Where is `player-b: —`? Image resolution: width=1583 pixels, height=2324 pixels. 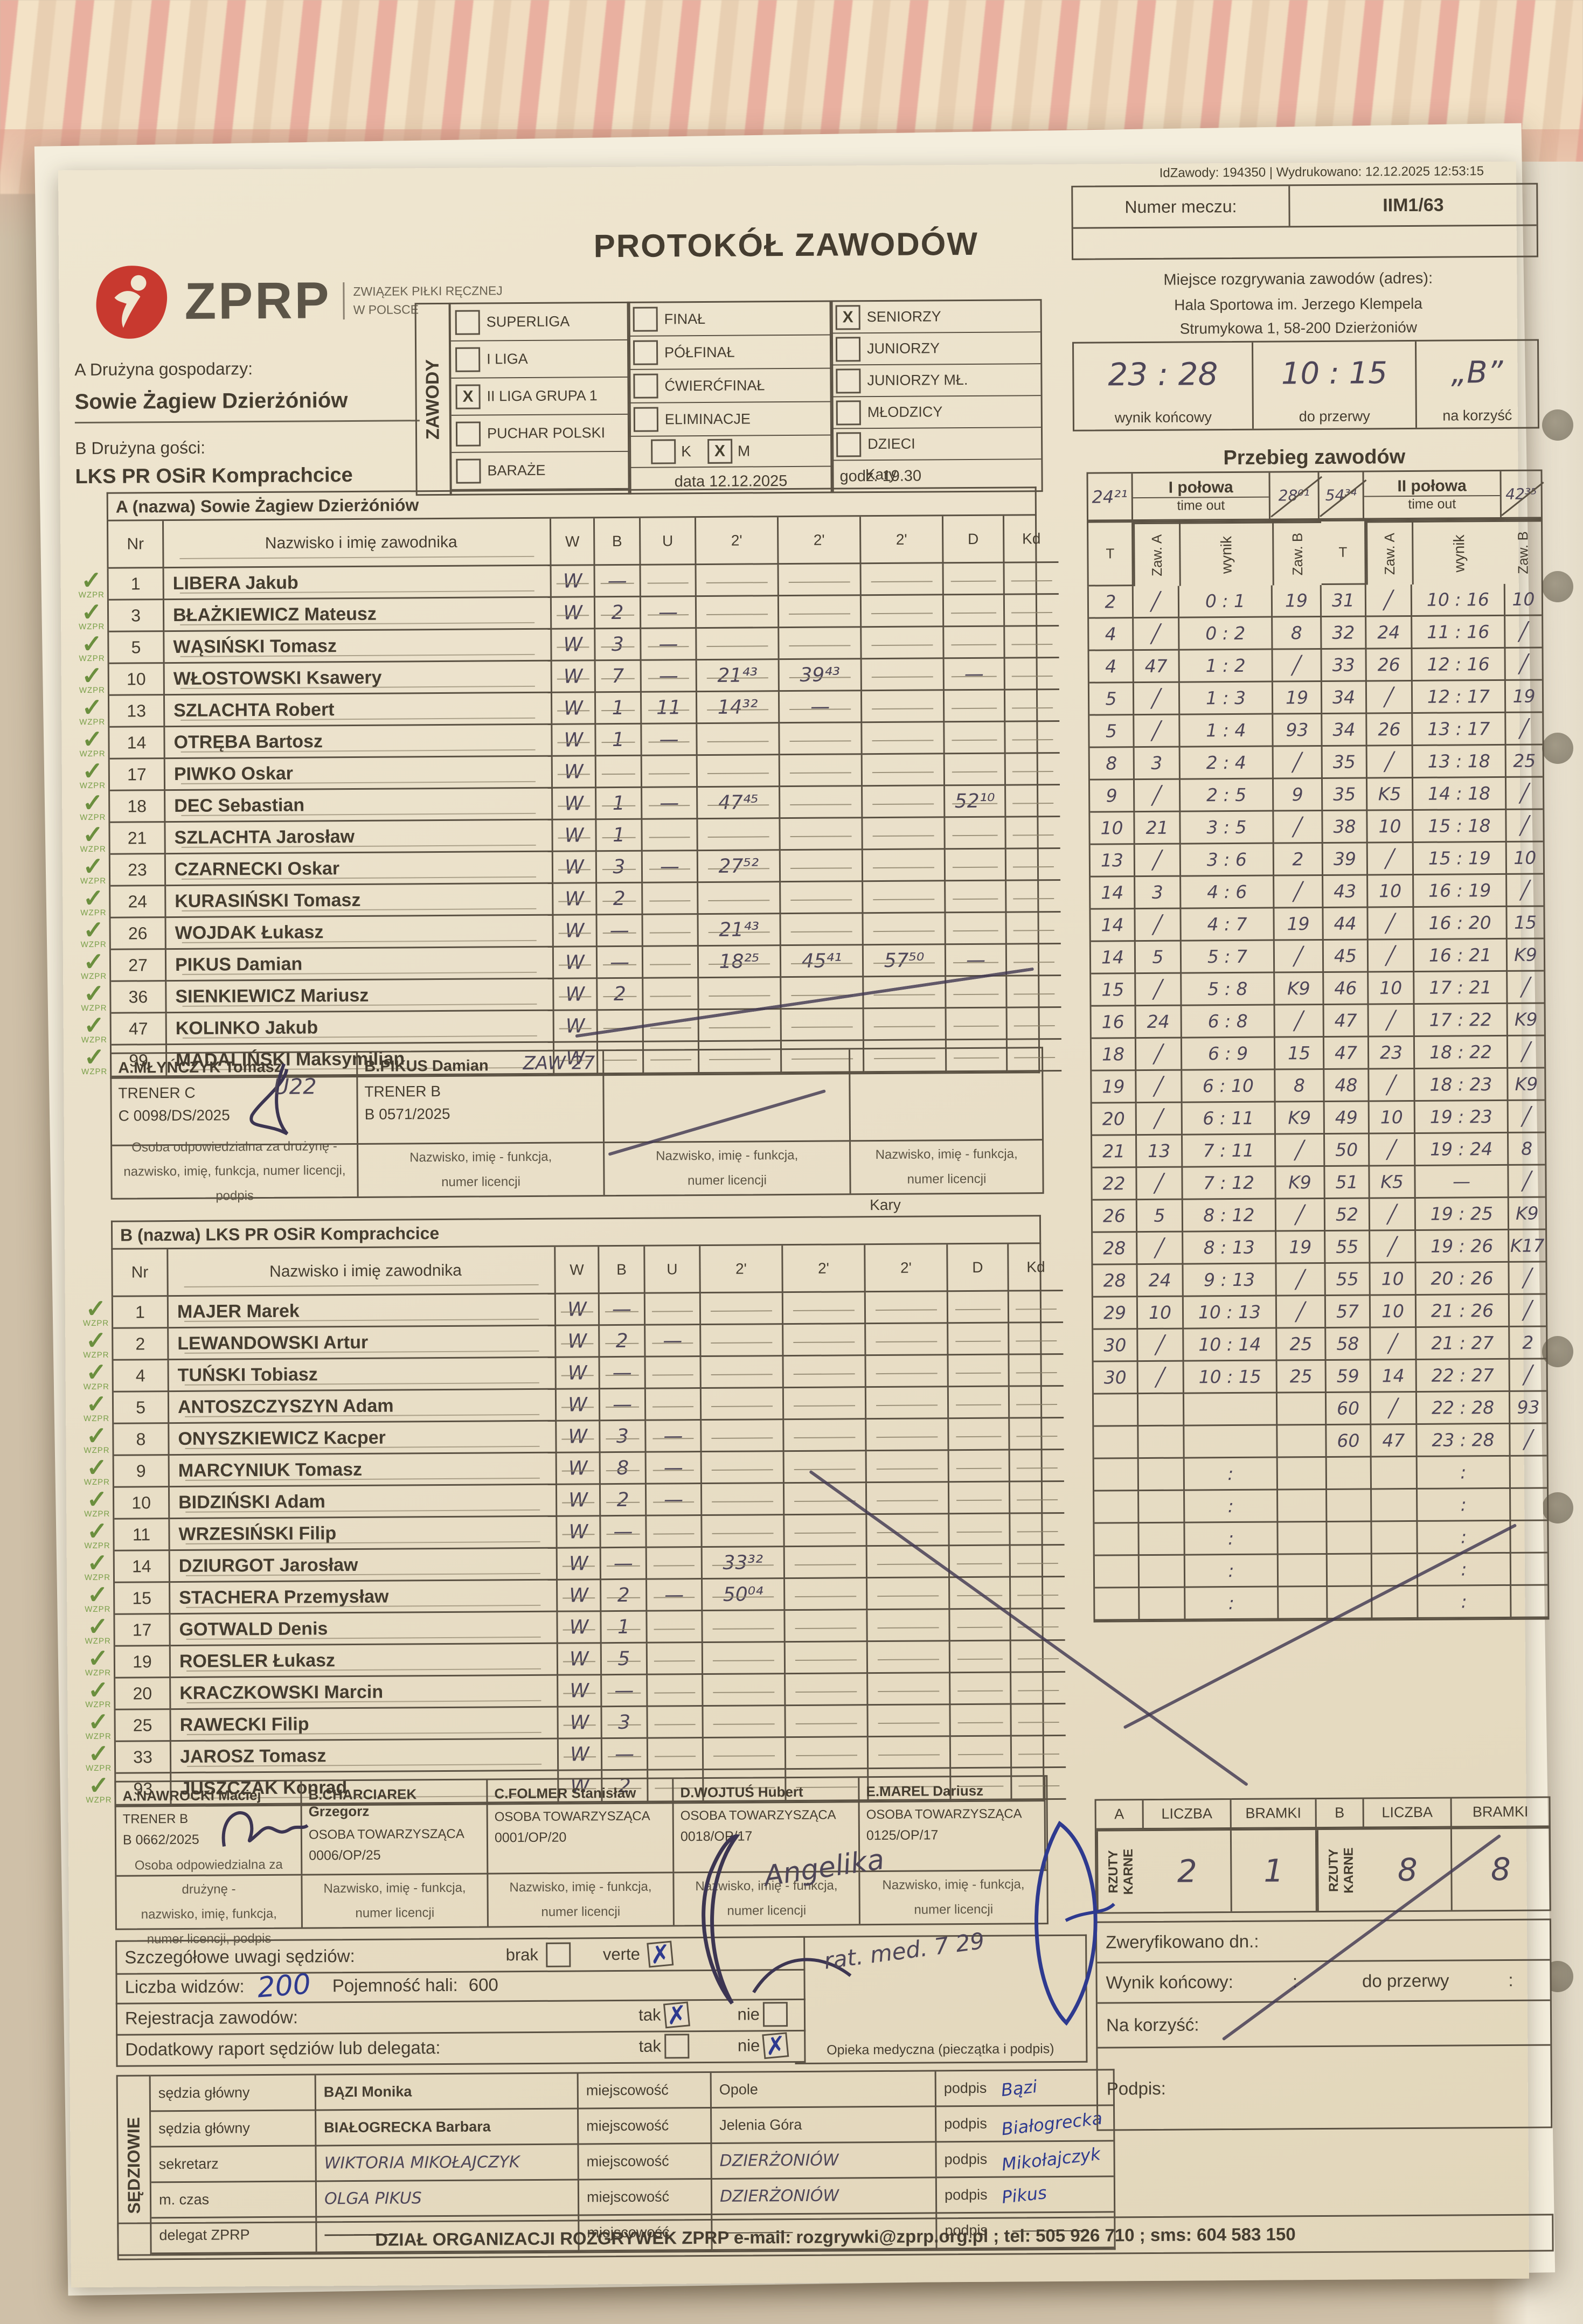
player-b: — is located at coordinates (620, 931).